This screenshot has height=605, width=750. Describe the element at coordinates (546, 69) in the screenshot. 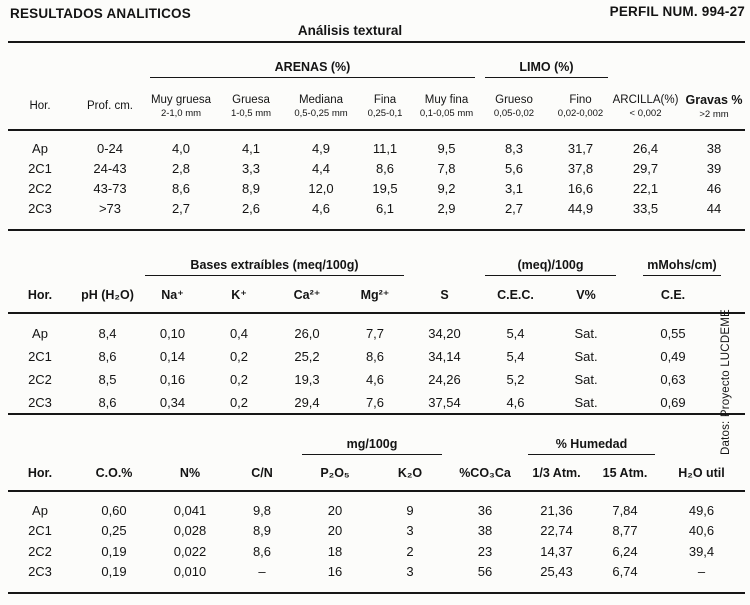

I see `group-header-limo: LIMO (%)` at that location.